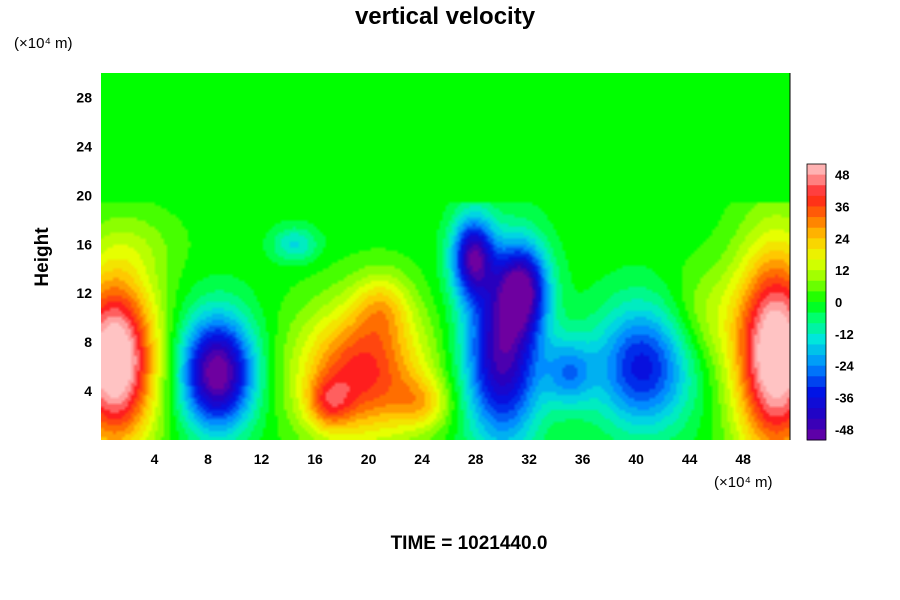  What do you see at coordinates (84, 293) in the screenshot?
I see `y-tick-label: 12` at bounding box center [84, 293].